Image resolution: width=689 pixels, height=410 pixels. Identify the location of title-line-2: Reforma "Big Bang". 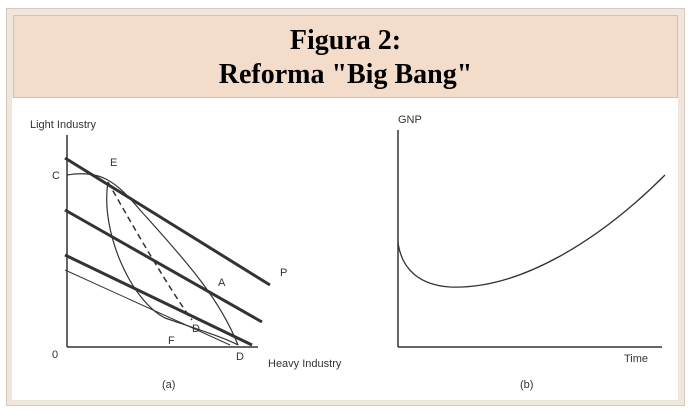
(345, 74).